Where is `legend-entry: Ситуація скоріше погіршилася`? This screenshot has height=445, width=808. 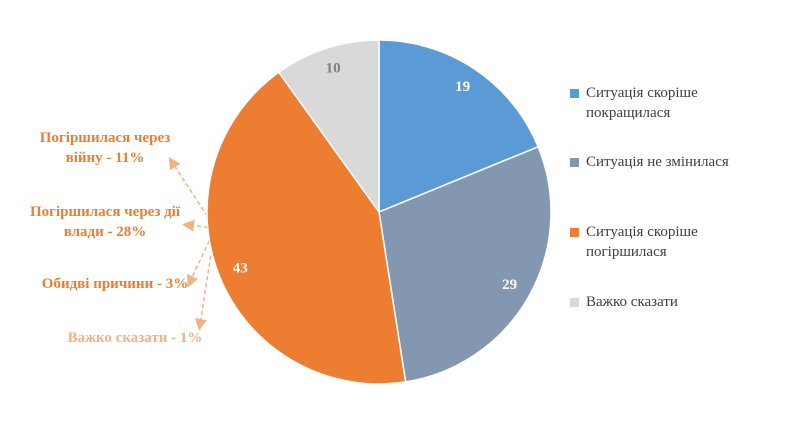
legend-entry: Ситуація скоріше погіршилася is located at coordinates (673, 242).